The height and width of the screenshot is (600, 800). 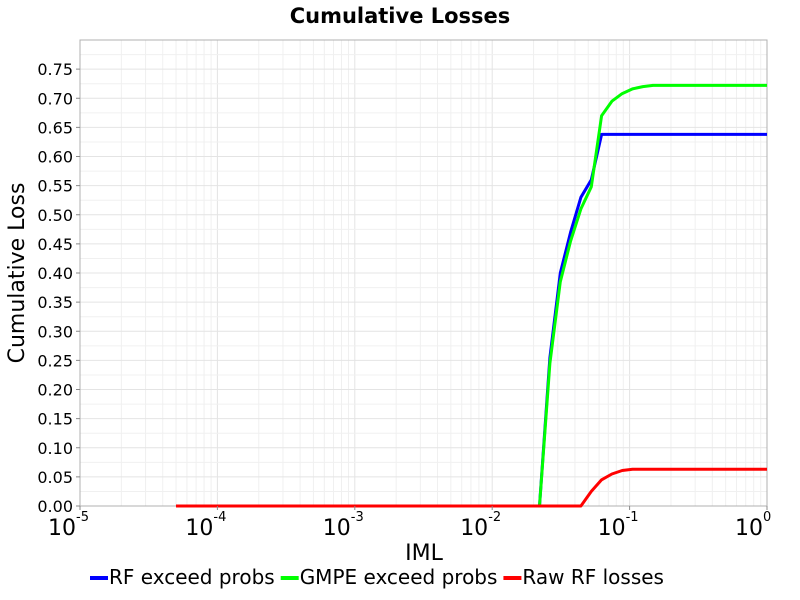 I want to click on y-tick-label: 0.45, so click(x=55, y=244).